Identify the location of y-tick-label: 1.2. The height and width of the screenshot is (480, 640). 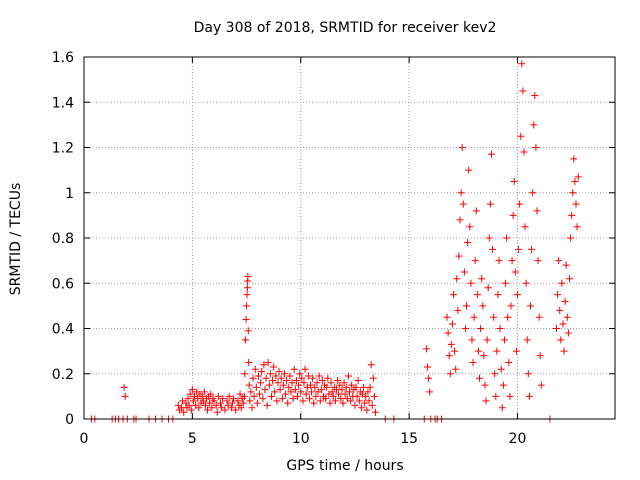
(63, 149).